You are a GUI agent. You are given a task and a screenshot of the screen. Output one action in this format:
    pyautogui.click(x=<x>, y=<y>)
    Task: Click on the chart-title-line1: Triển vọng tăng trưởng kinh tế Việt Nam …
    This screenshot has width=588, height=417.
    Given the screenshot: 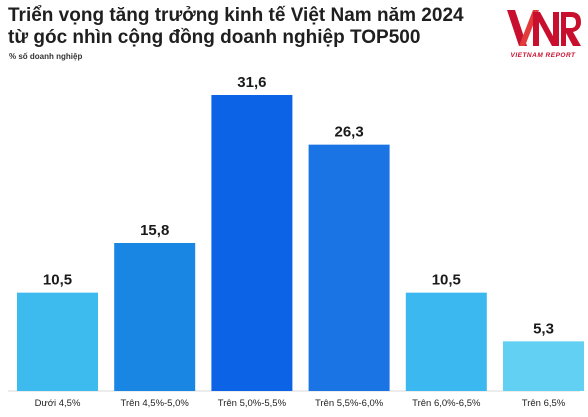 What is the action you would take?
    pyautogui.click(x=236, y=15)
    